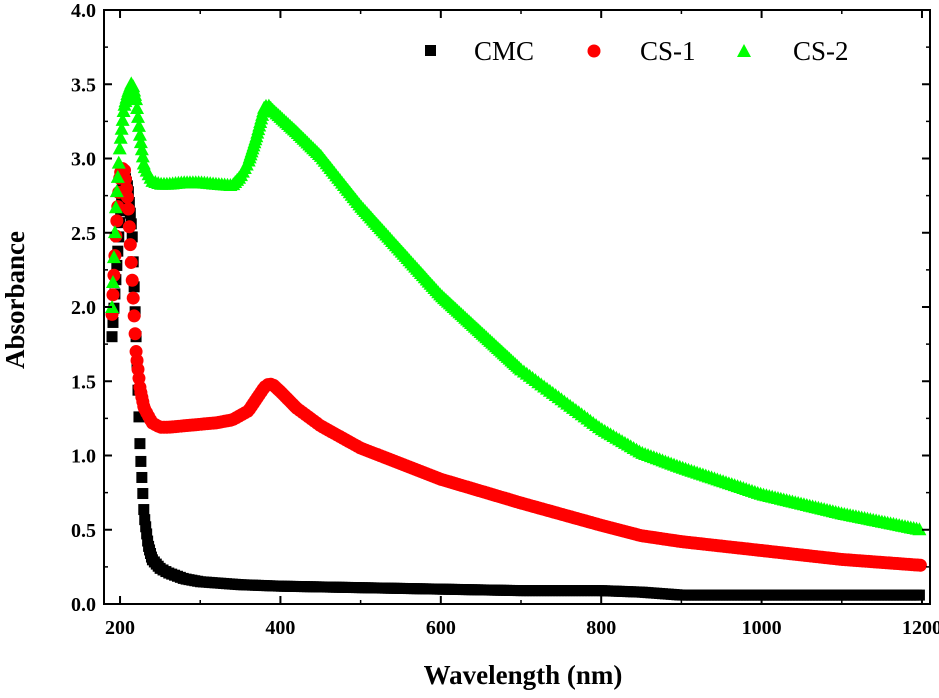  What do you see at coordinates (601, 628) in the screenshot?
I see `x-tick-label: 800` at bounding box center [601, 628].